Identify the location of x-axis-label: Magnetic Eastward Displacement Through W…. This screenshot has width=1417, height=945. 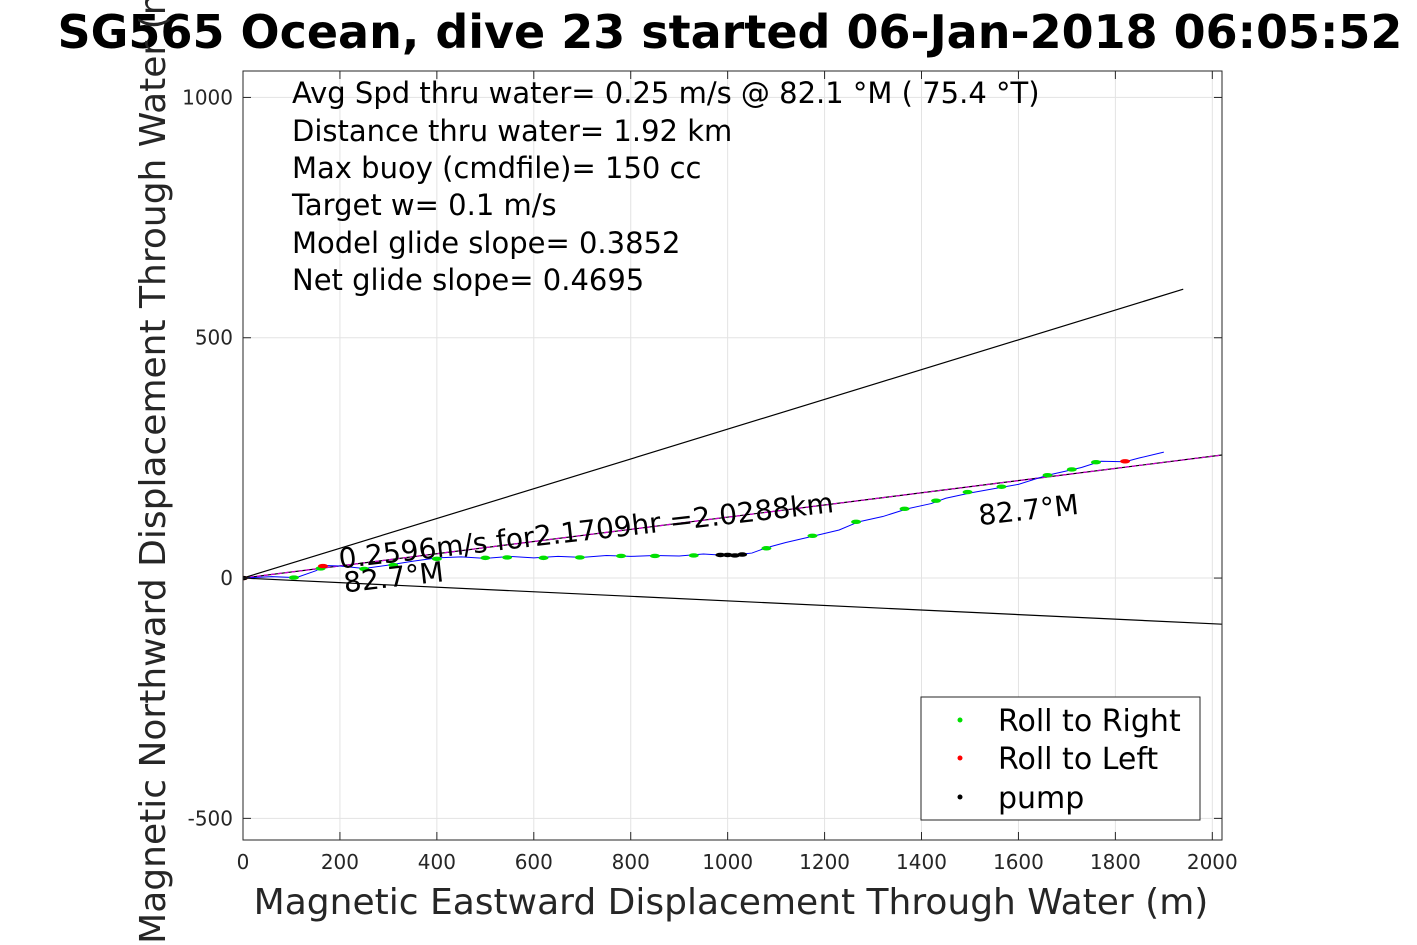
(731, 902).